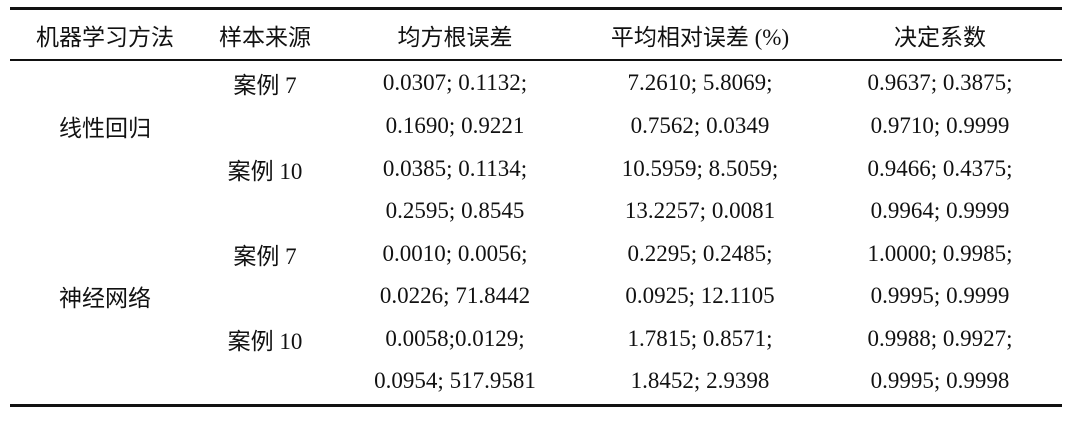 The height and width of the screenshot is (426, 1080). Describe the element at coordinates (940, 37) in the screenshot. I see `header-cell: 决定系数` at that location.